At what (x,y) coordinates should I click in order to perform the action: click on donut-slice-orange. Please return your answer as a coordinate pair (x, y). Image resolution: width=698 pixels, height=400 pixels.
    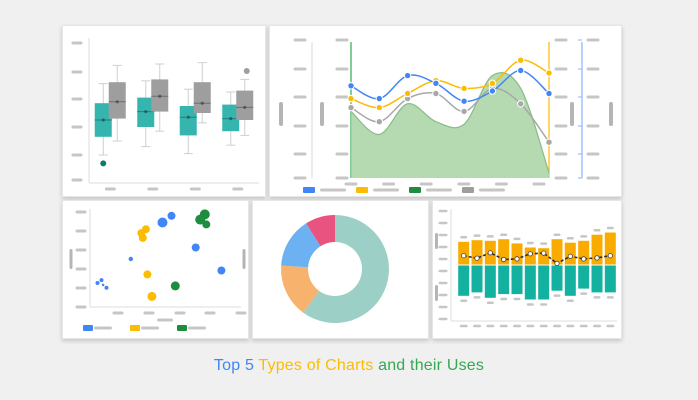
    Looking at the image, I should click on (300, 289).